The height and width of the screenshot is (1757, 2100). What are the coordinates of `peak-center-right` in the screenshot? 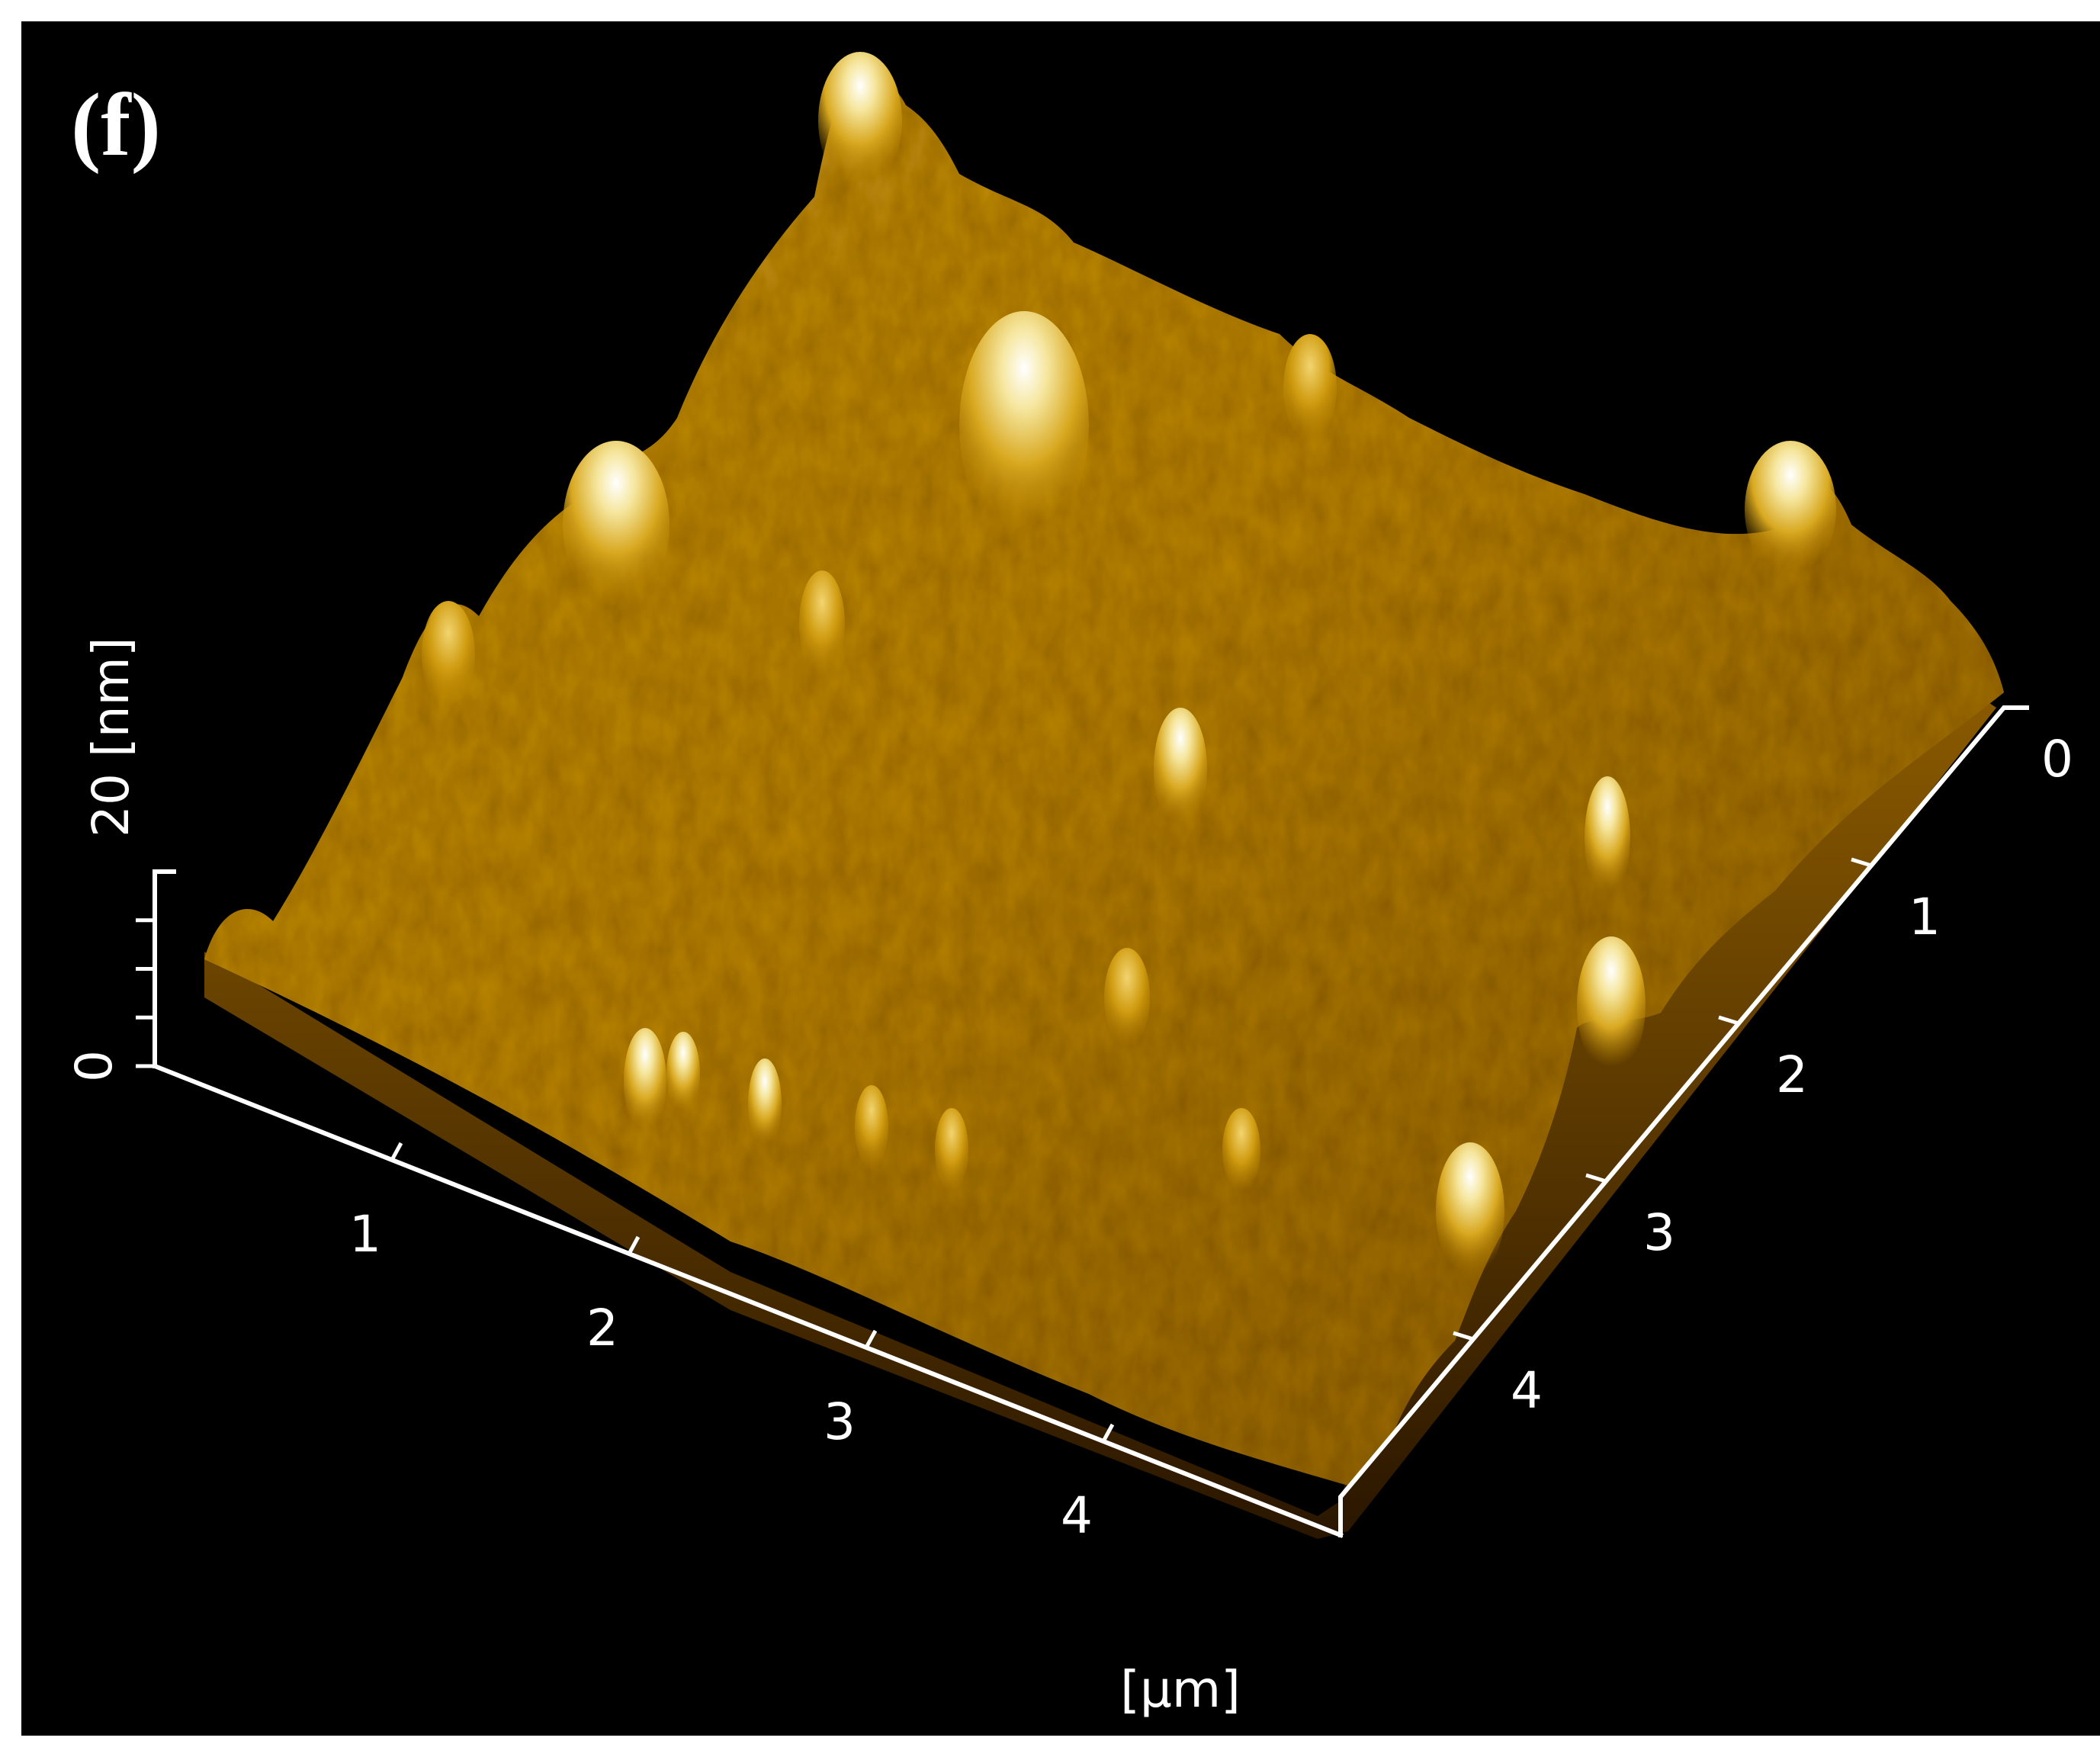 It's located at (1127, 998).